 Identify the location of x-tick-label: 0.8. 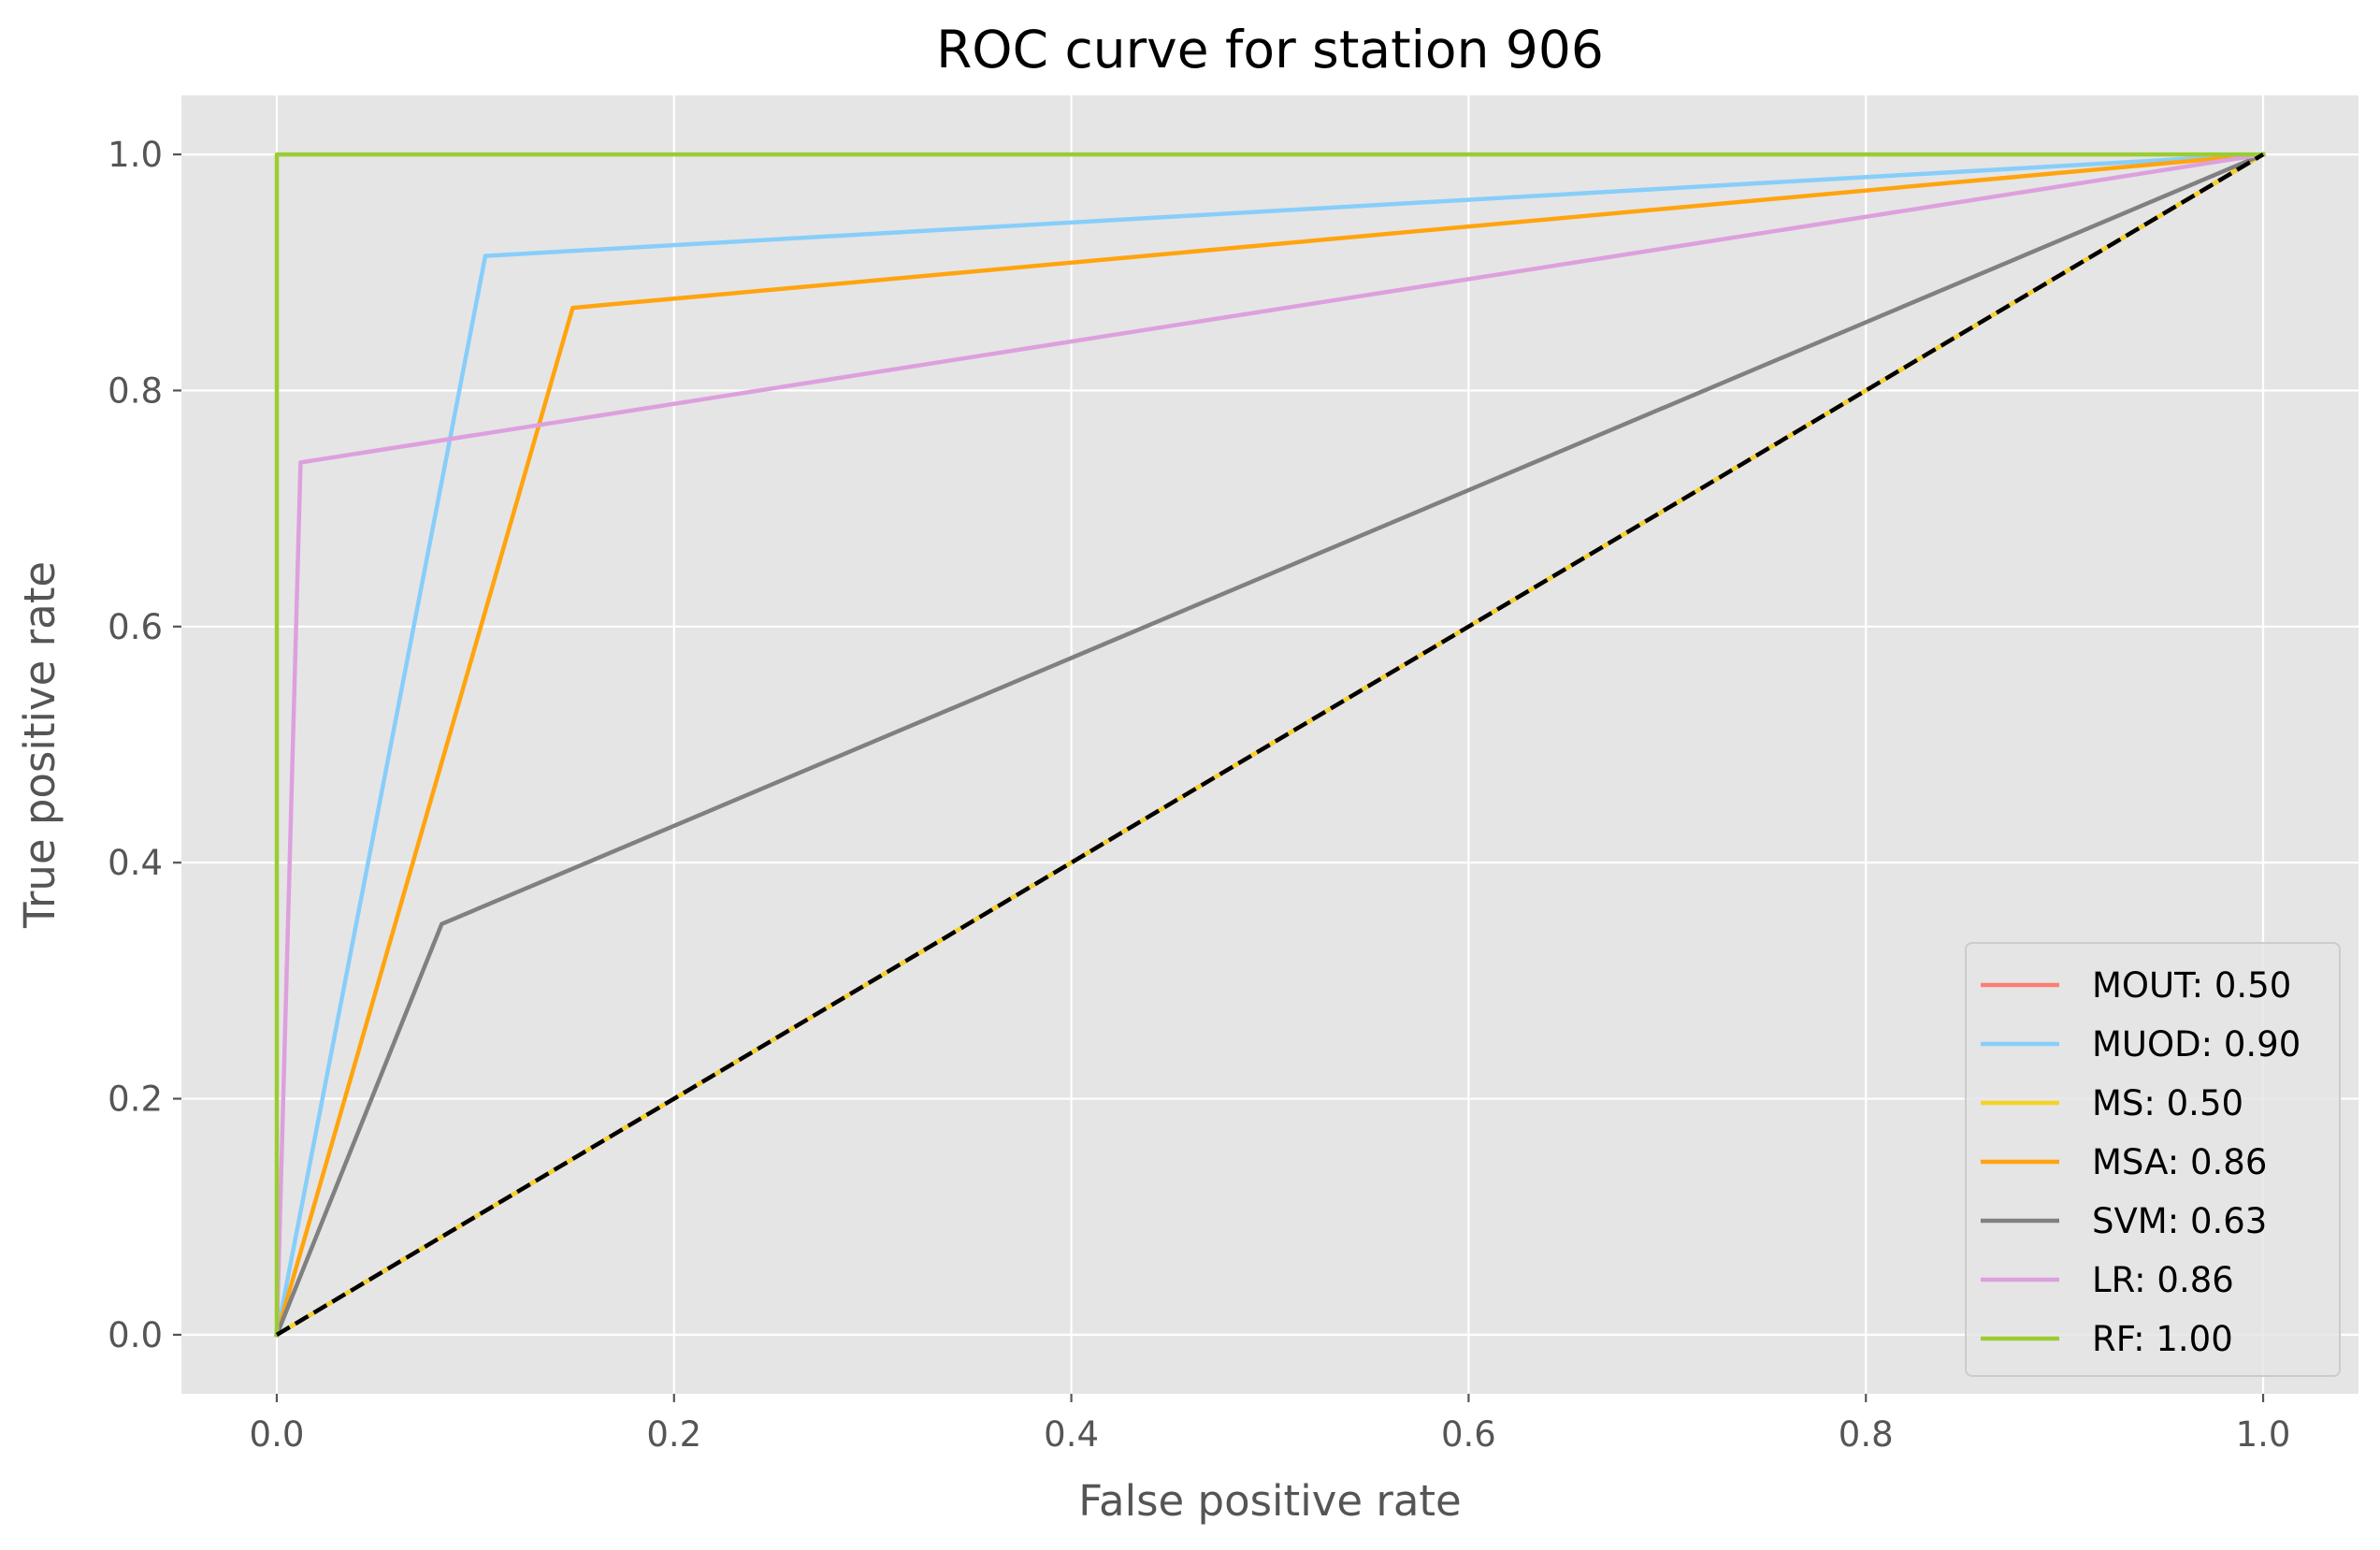
(1866, 1434).